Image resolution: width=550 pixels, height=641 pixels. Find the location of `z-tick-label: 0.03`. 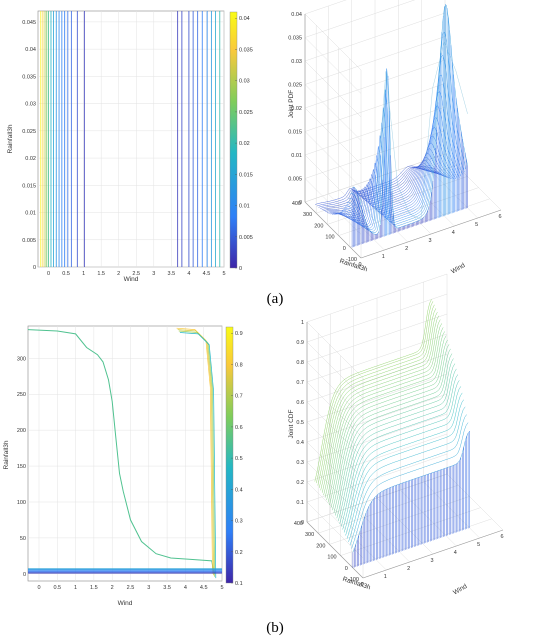

z-tick-label: 0.03 is located at coordinates (296, 62).